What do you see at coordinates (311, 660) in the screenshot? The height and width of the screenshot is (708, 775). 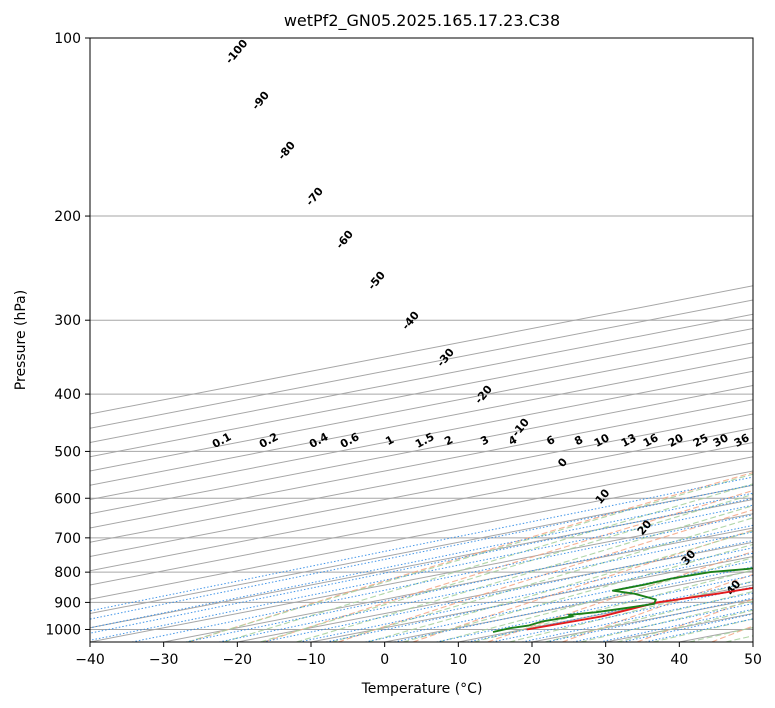 I see `x-tick-label: −10` at bounding box center [311, 660].